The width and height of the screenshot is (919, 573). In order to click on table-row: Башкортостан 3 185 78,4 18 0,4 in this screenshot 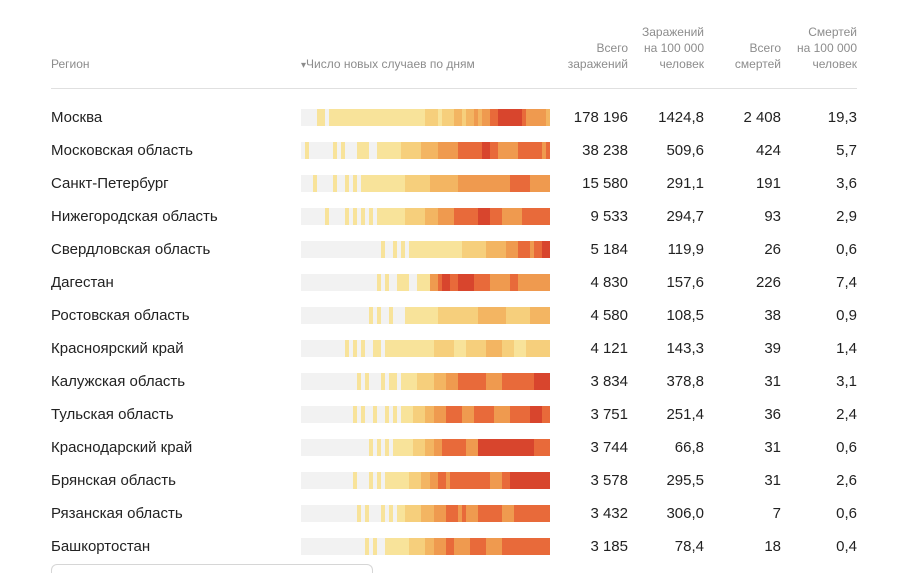, I will do `click(459, 546)`.